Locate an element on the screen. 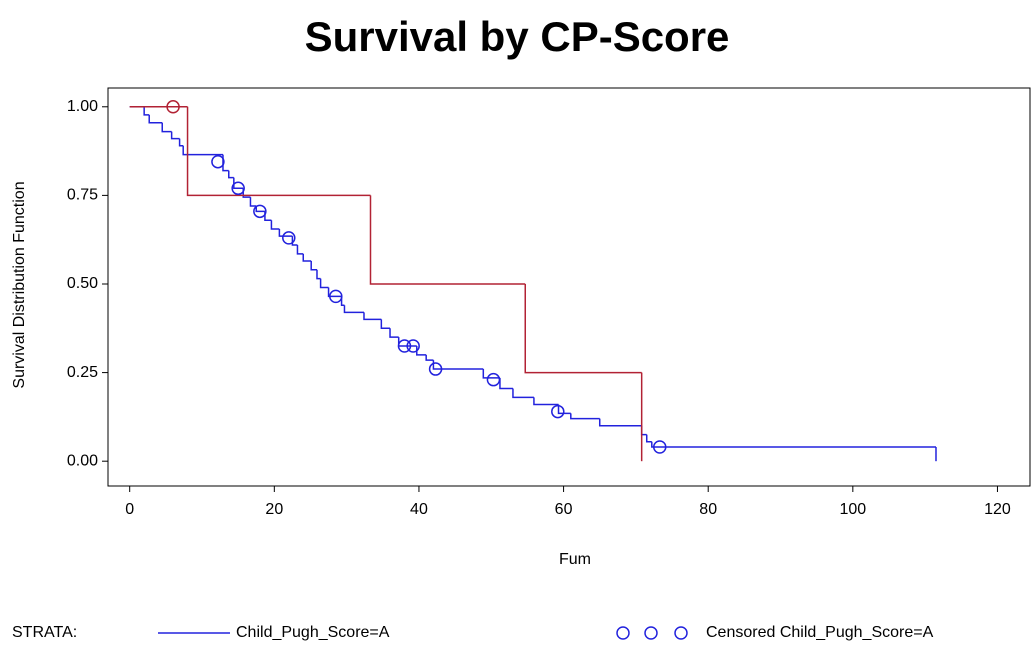  x-tick-label: 60 is located at coordinates (564, 509).